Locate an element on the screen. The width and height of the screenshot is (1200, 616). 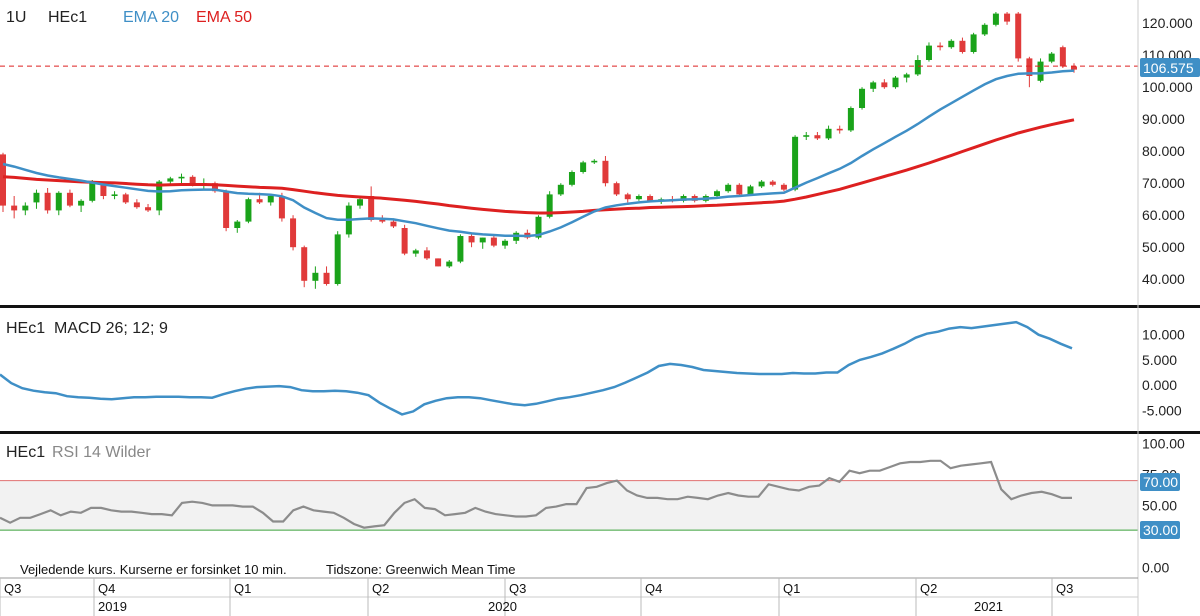
symbol-label: HEc1 is located at coordinates (67, 17).